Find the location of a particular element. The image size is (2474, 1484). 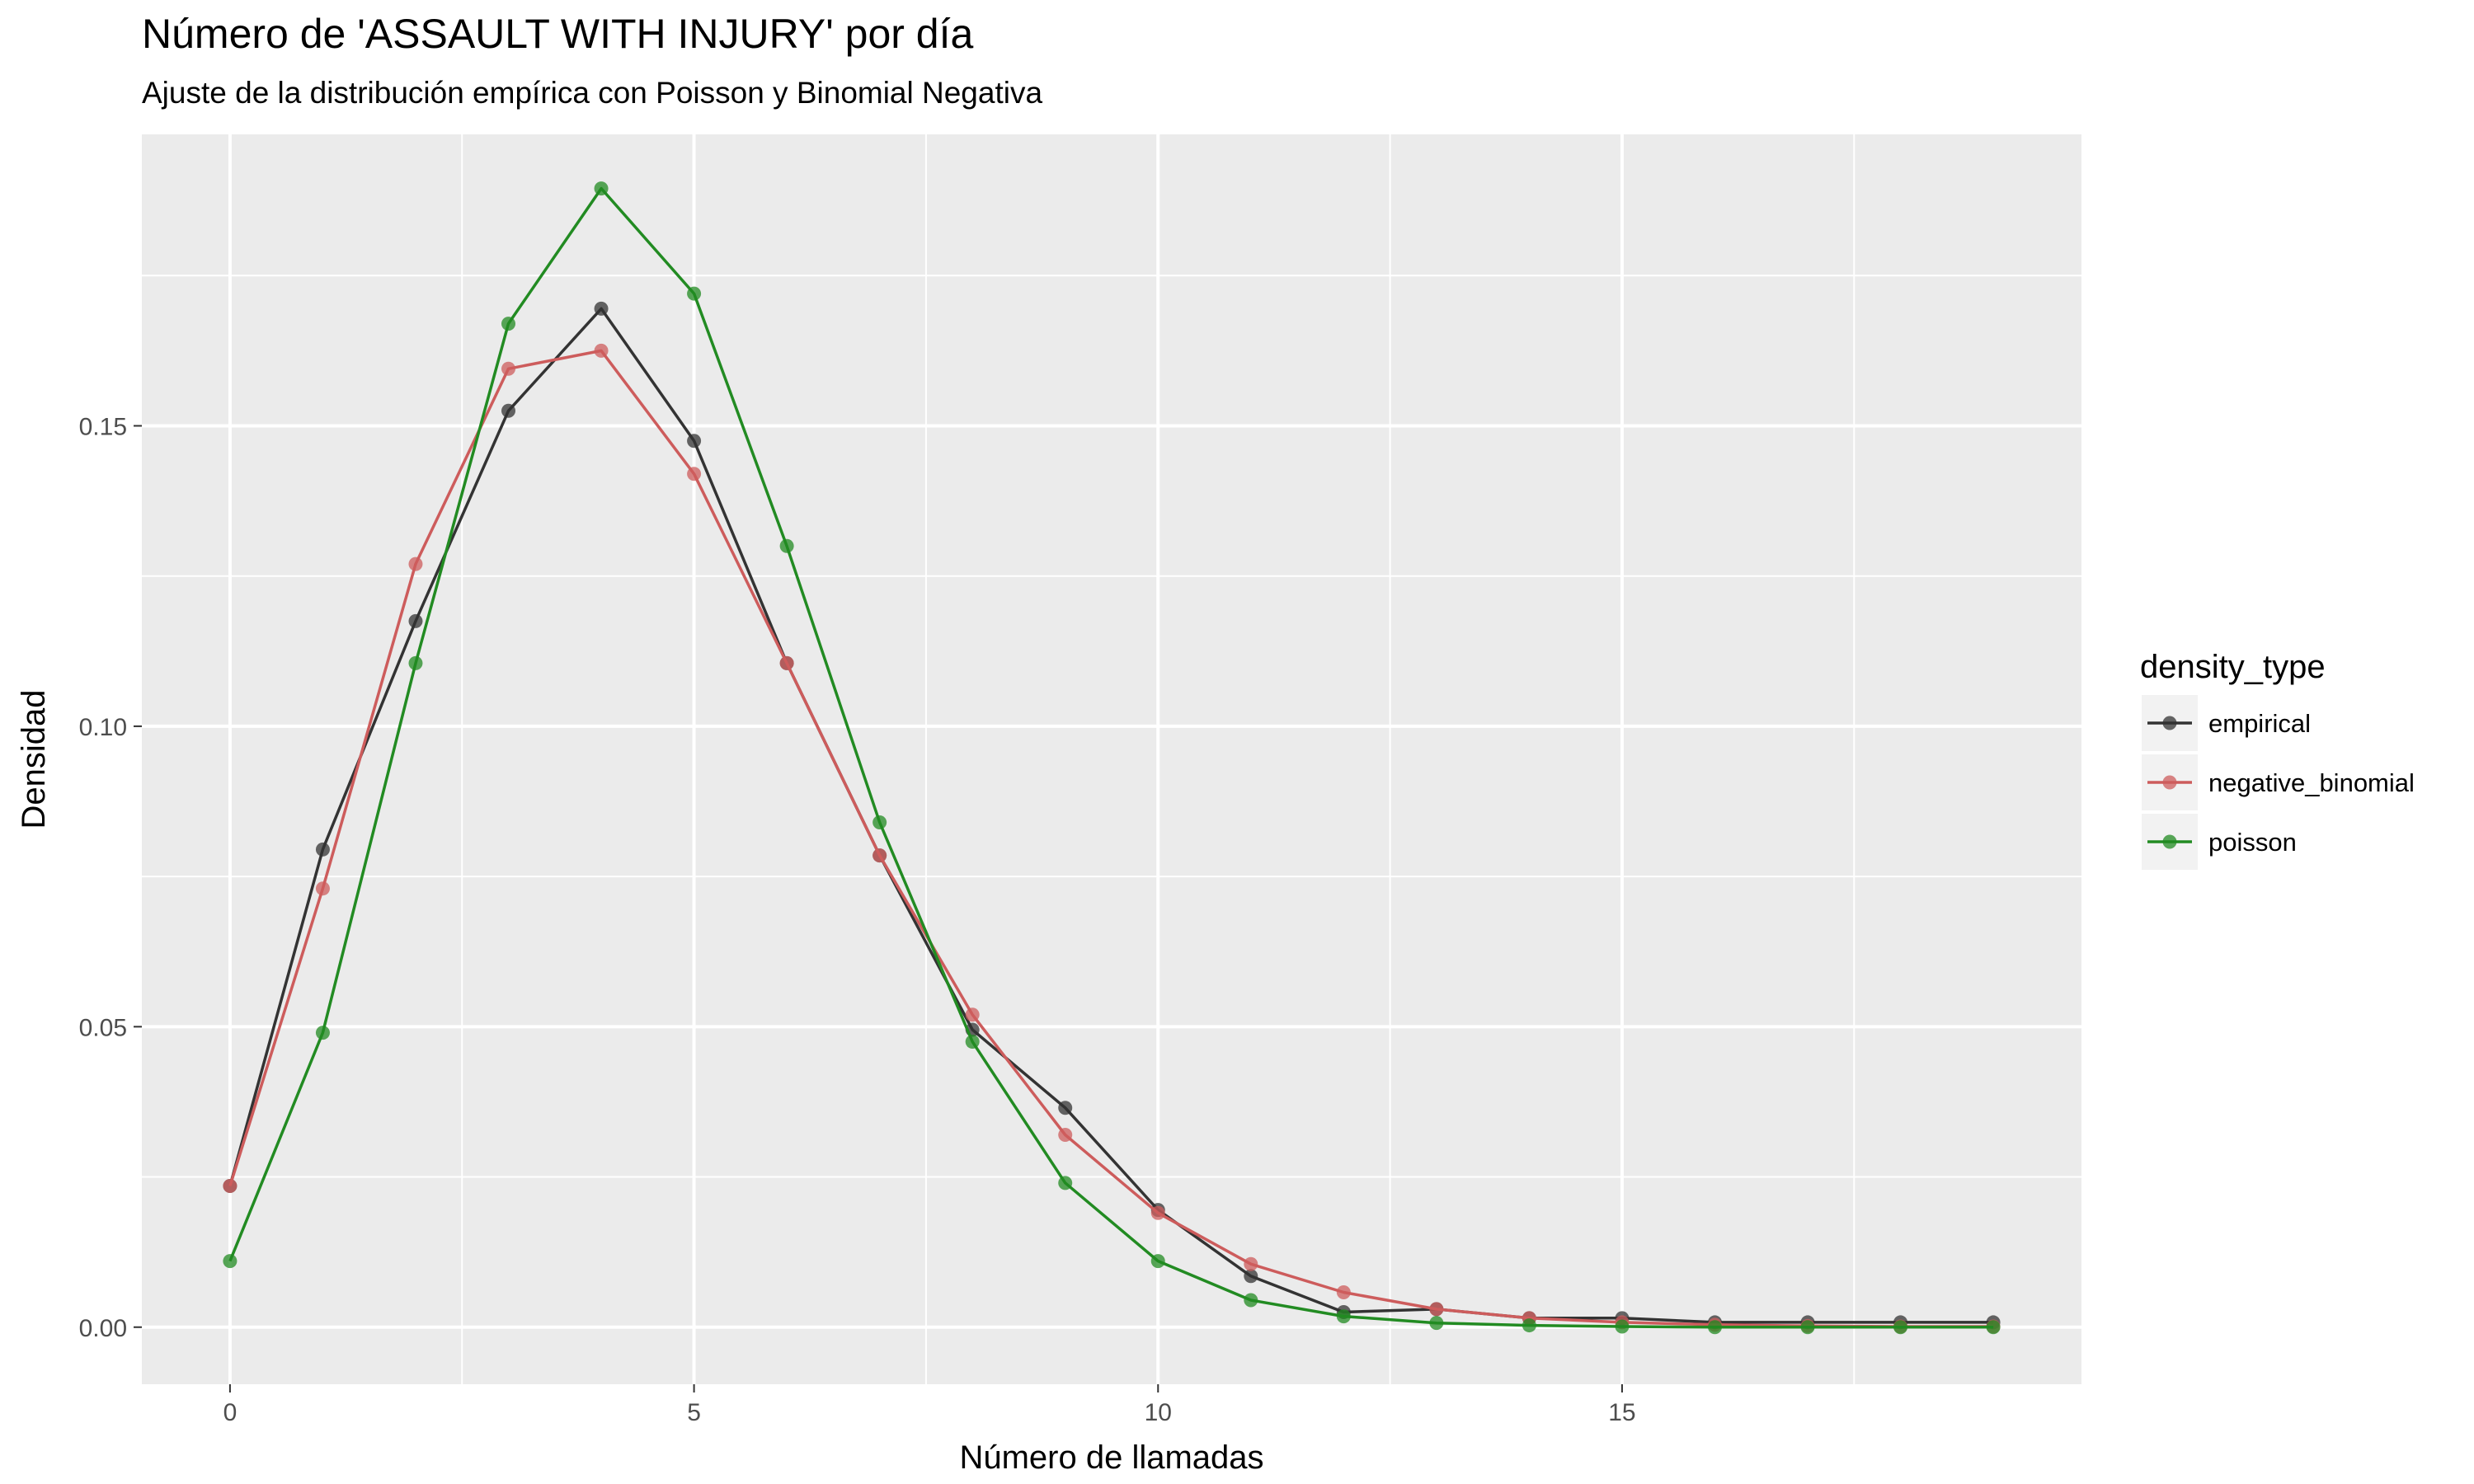

y-tick-label: 0.00 is located at coordinates (103, 1328).